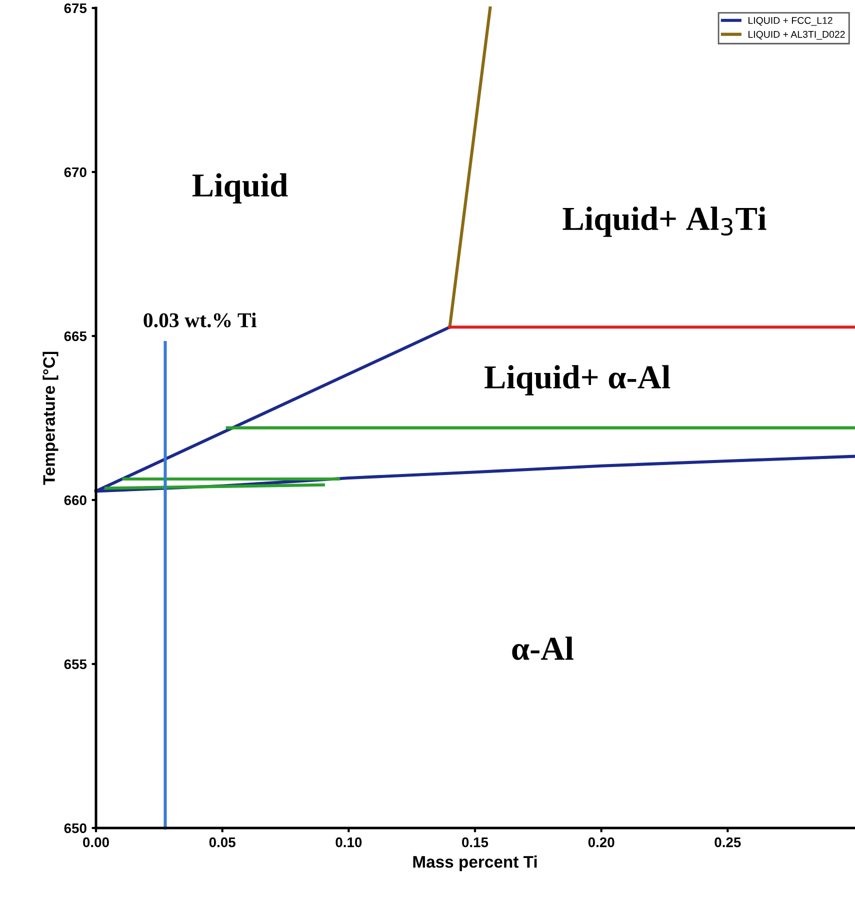 This screenshot has height=897, width=855. I want to click on y-tick-label: 675, so click(75, 8).